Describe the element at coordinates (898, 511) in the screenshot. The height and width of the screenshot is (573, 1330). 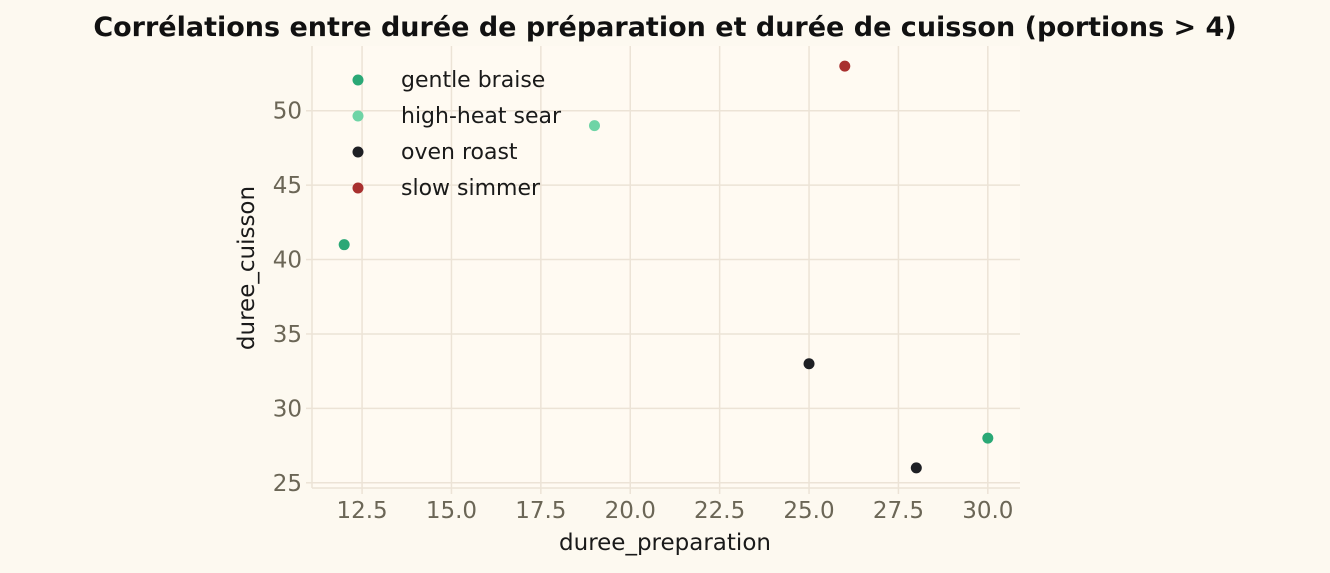
I see `x-tick-label: 27.5` at that location.